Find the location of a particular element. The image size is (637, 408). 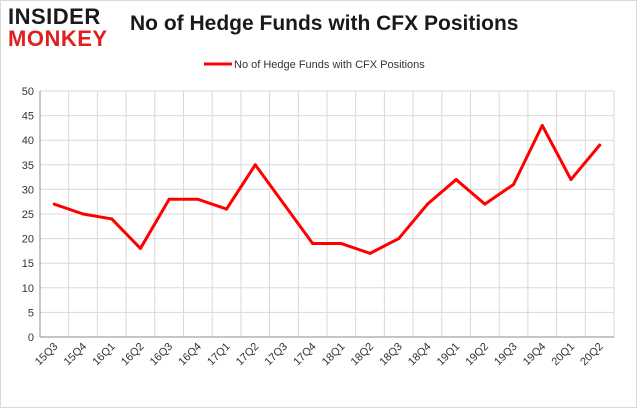

x-tick-label: 18Q1 is located at coordinates (334, 355).